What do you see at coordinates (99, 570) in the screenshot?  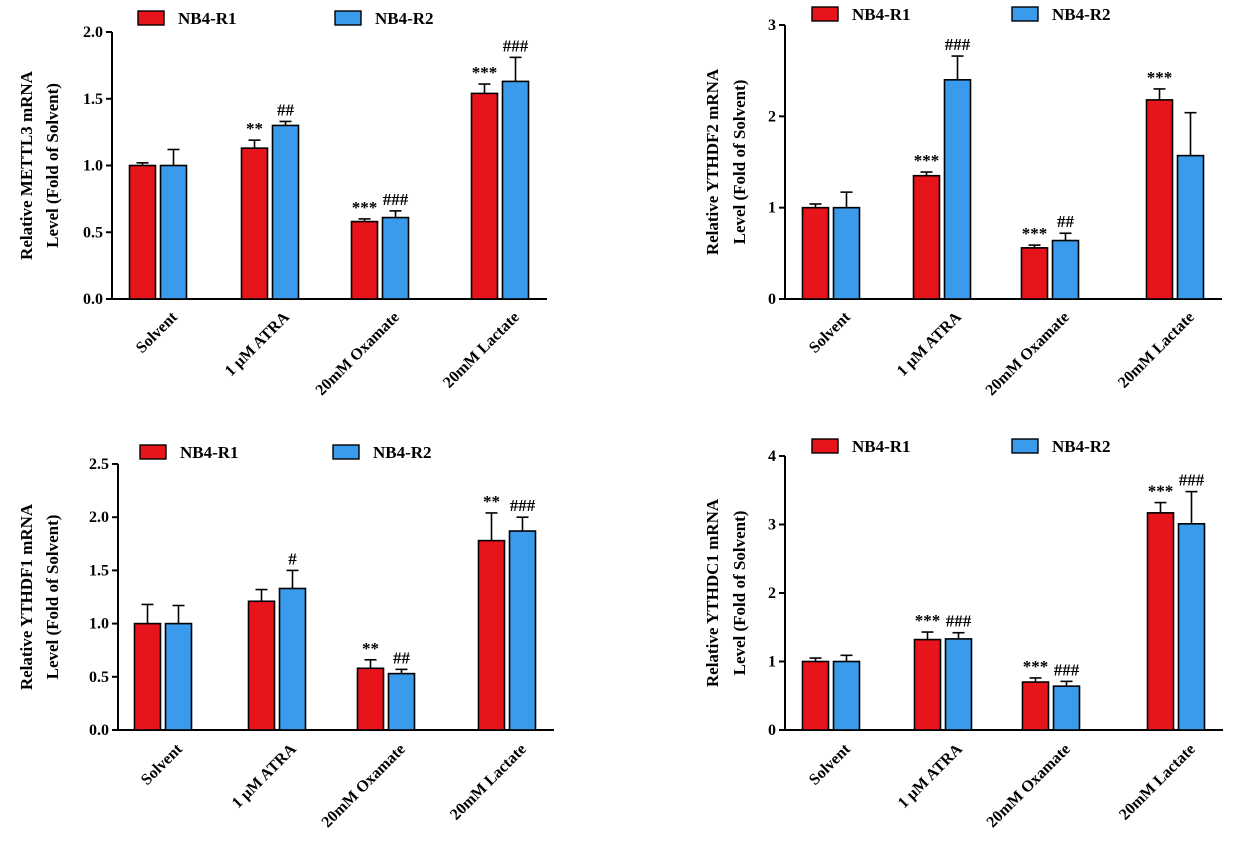 I see `y-tick-label: 1.5` at bounding box center [99, 570].